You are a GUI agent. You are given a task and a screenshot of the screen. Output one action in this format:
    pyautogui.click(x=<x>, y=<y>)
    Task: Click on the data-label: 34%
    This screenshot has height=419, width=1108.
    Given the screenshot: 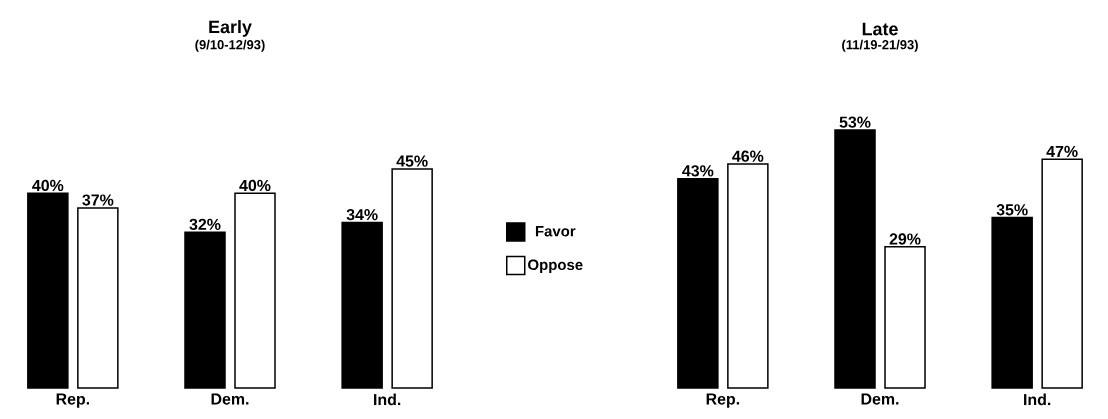 What is the action you would take?
    pyautogui.click(x=362, y=214)
    